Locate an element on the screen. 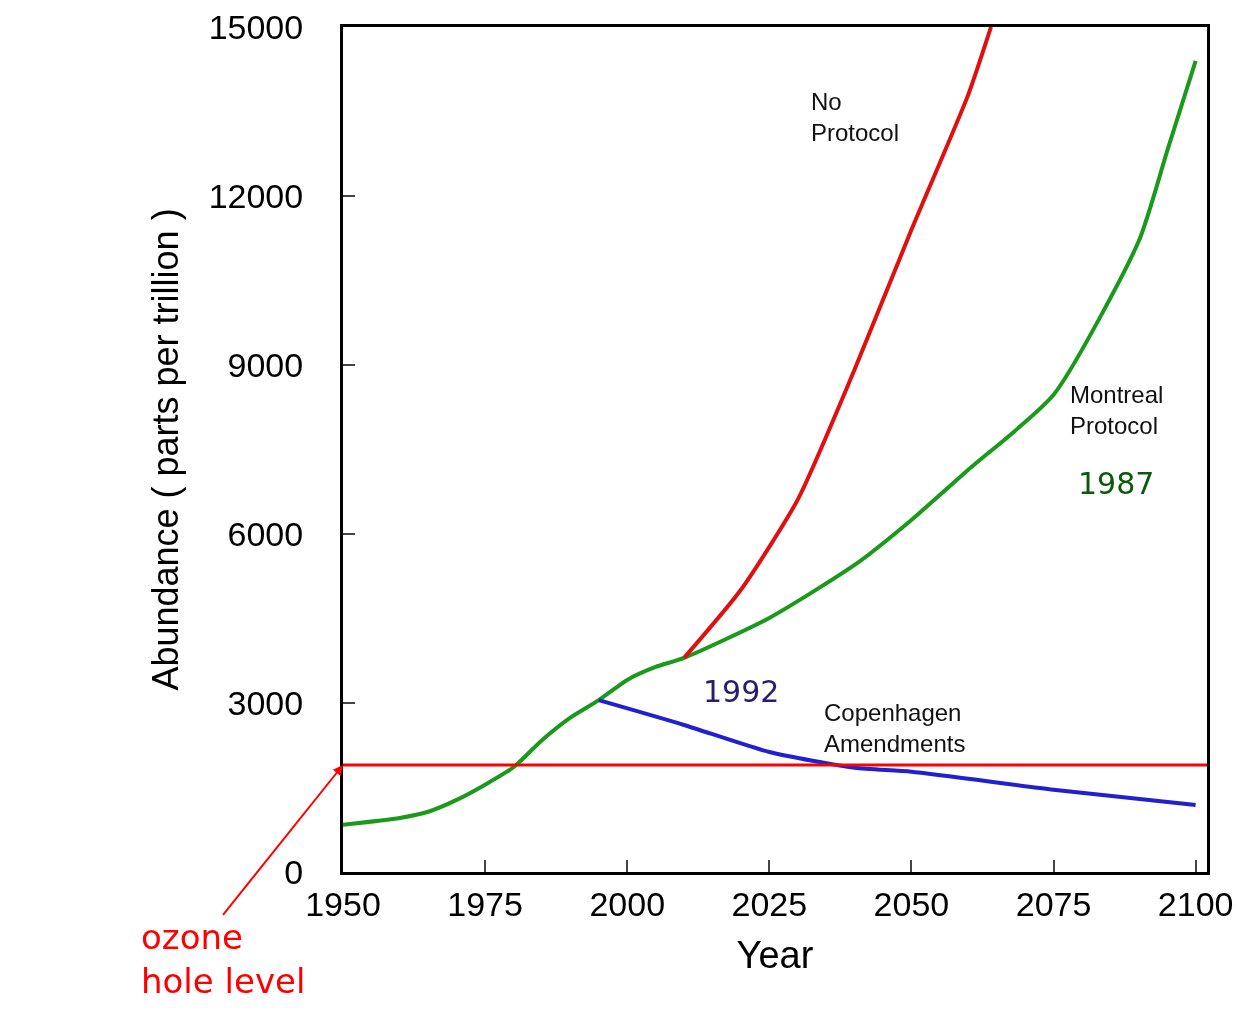 The width and height of the screenshot is (1239, 1022). ref-line-label: ozone hole level is located at coordinates (223, 959).